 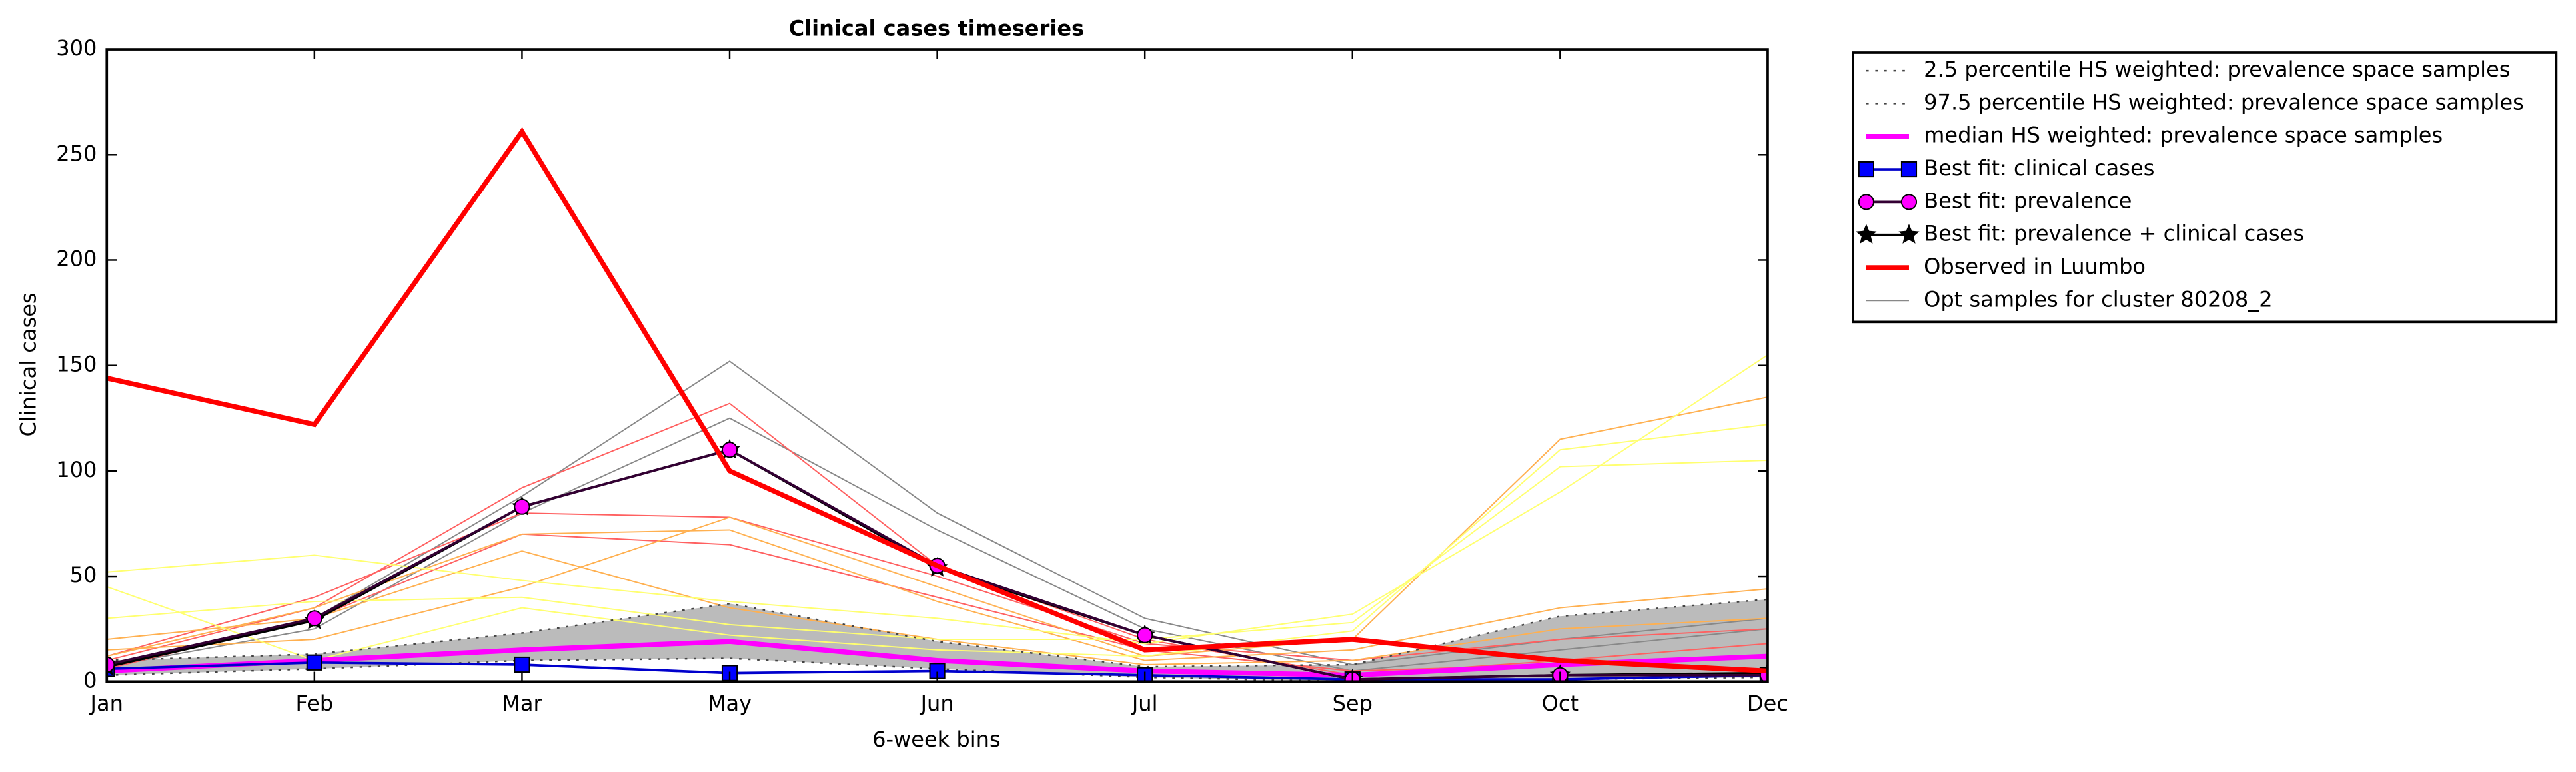 What do you see at coordinates (937, 28) in the screenshot?
I see `chart-title: Clinical cases timeseries` at bounding box center [937, 28].